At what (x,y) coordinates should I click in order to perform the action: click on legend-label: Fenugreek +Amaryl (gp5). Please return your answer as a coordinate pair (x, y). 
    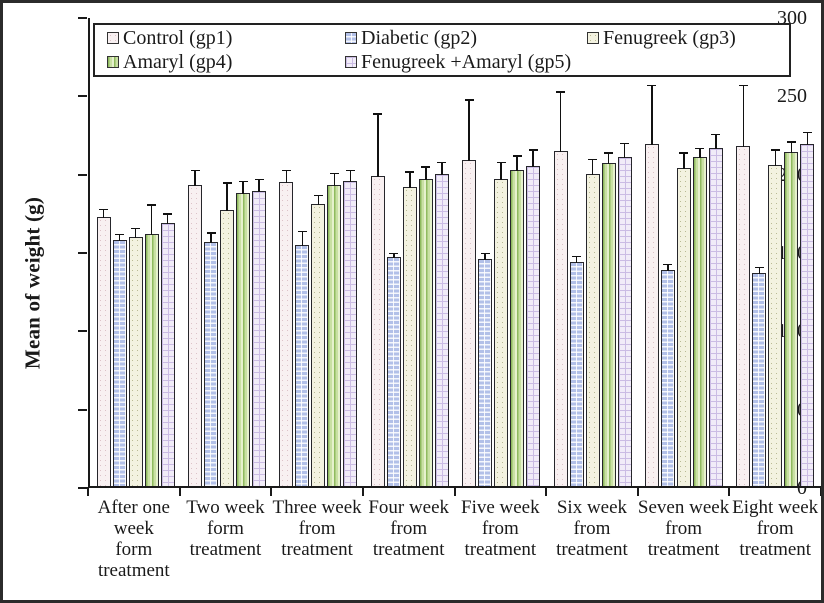
    Looking at the image, I should click on (466, 62).